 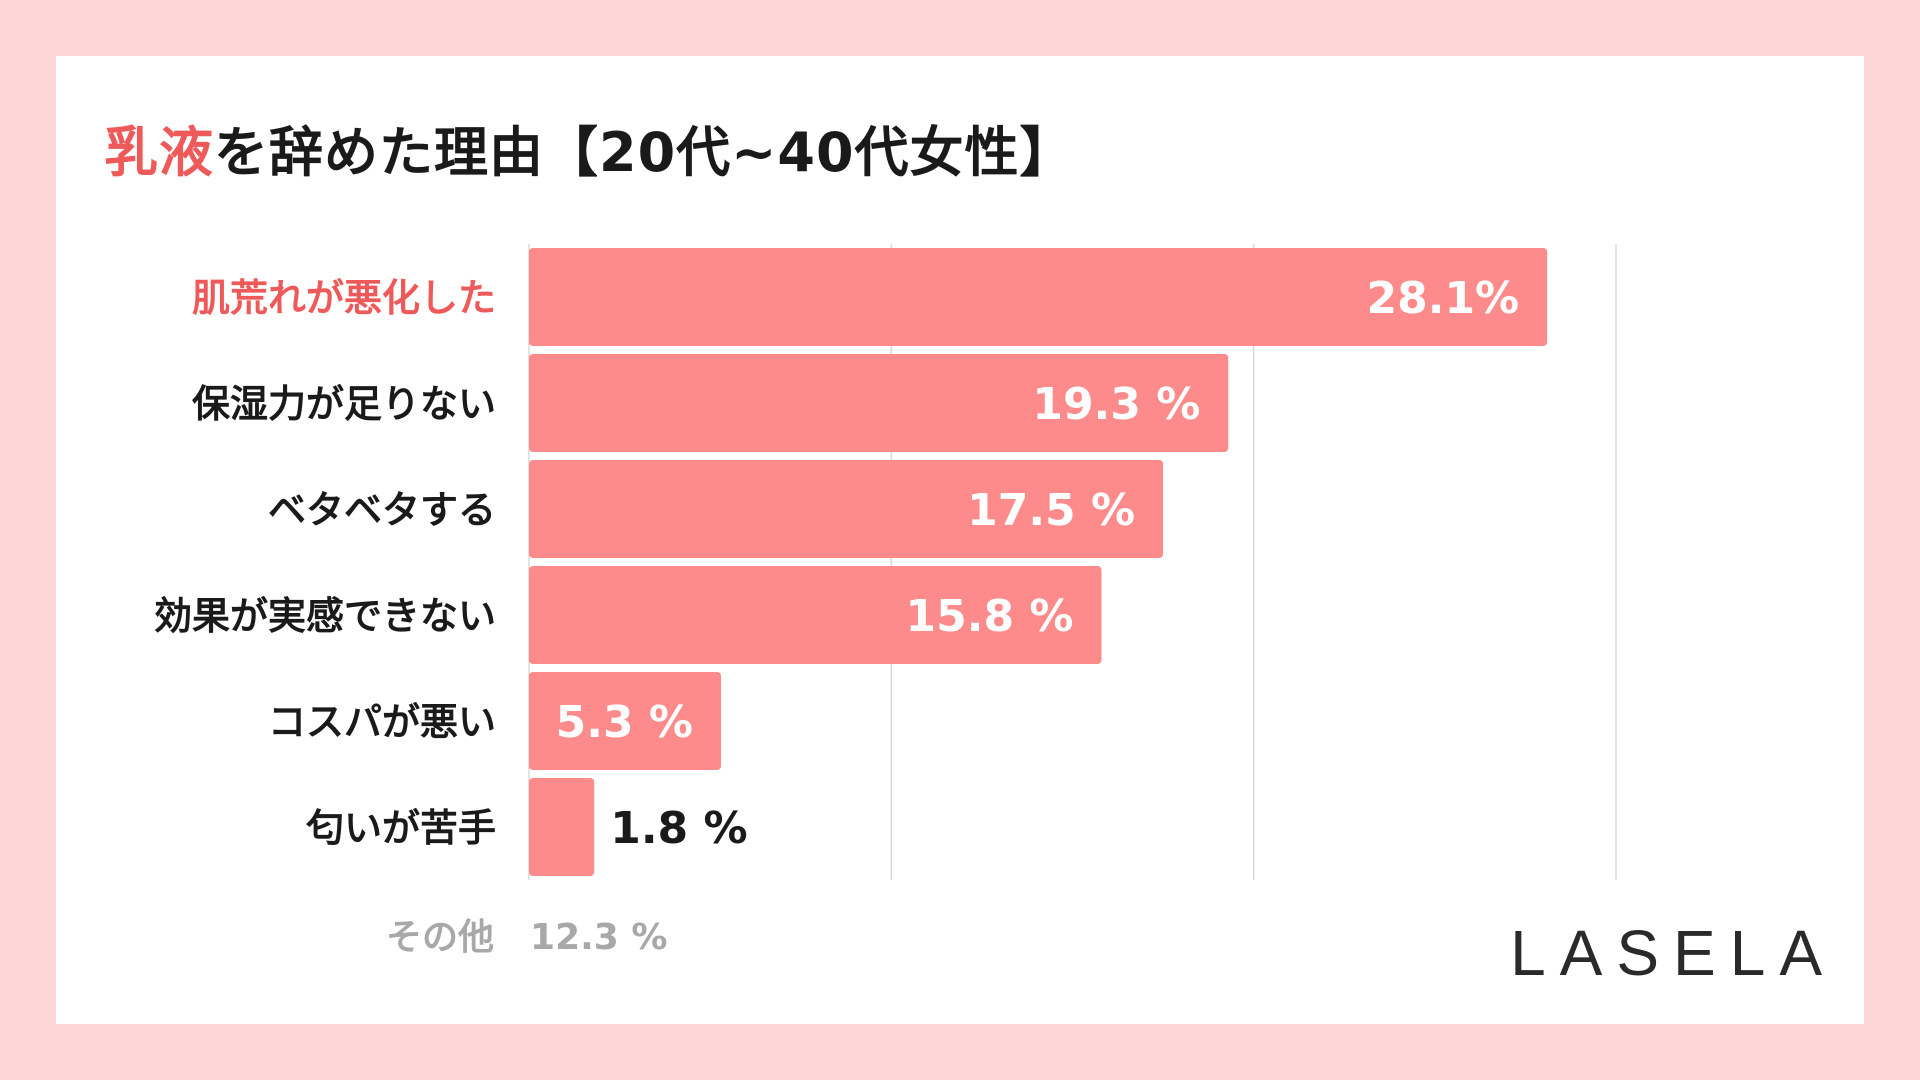 I want to click on category-label-3: 効果が実感できない, so click(x=325, y=616).